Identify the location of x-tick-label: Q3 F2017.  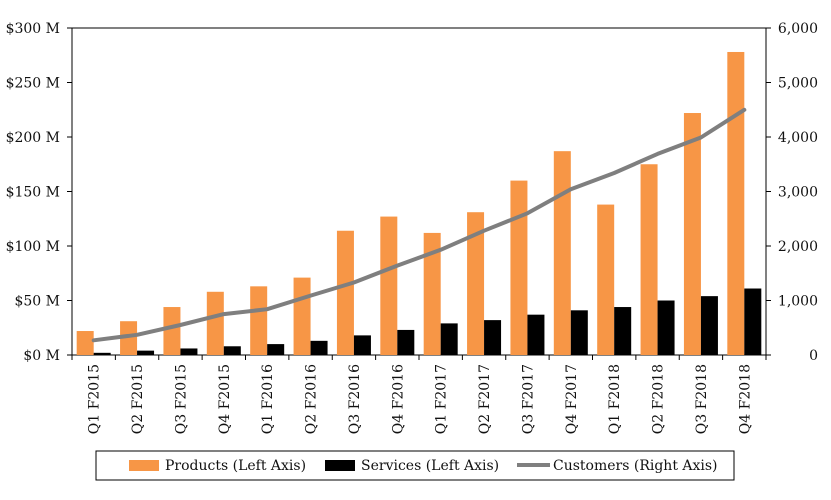
(528, 399).